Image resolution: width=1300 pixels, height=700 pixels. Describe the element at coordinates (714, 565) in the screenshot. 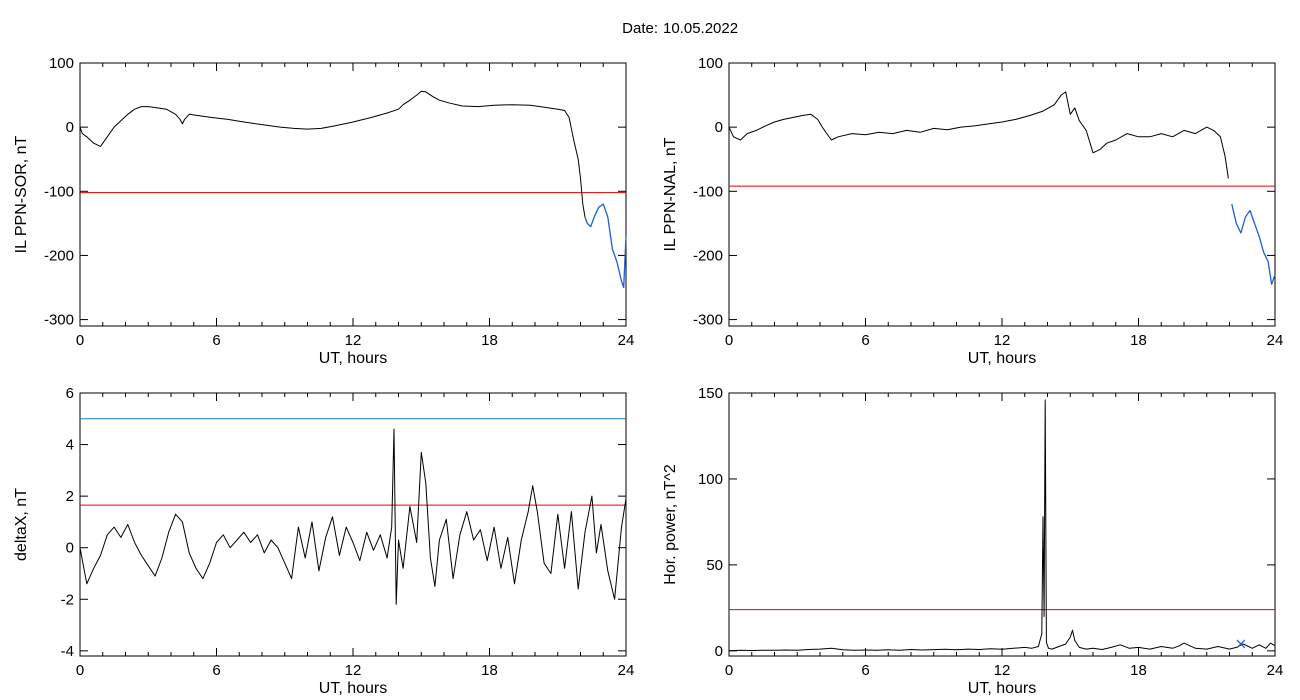

I see `y-tick-label: 50` at that location.